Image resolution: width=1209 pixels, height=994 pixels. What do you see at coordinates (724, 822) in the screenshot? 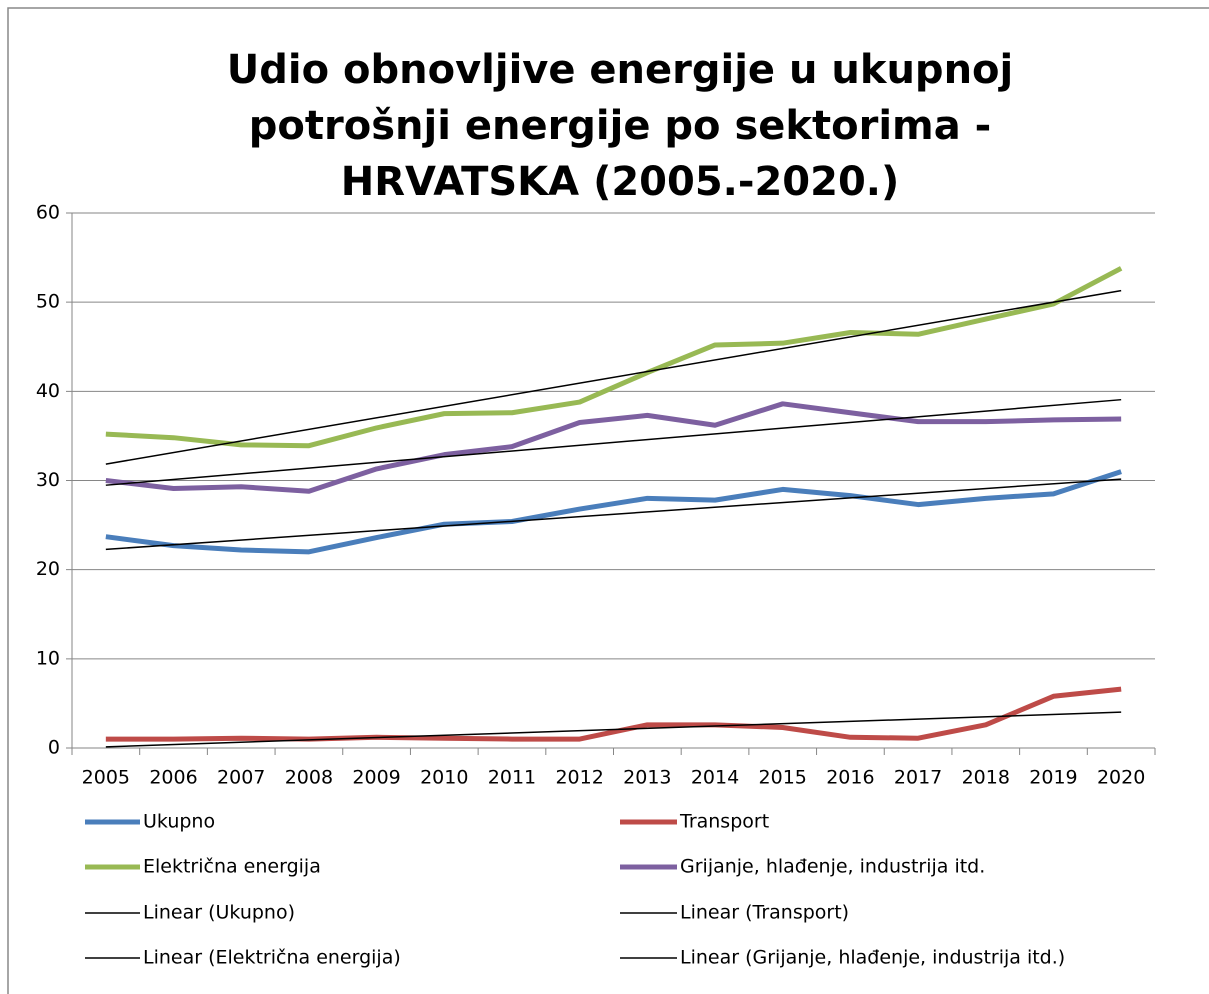
I see `legend-label: Transport` at bounding box center [724, 822].